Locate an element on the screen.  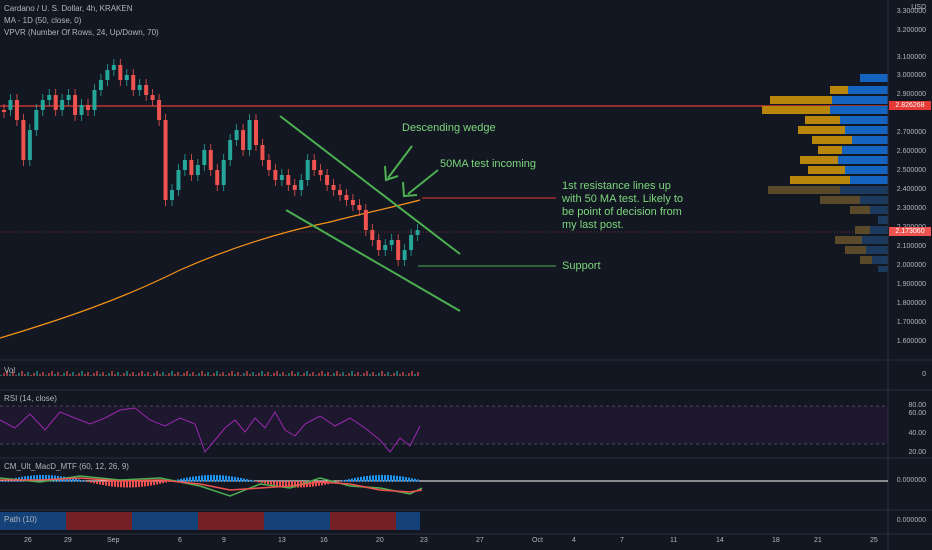
vpvr-legend: VPVR (Number Of Rows, 24, Up/Down, 70) is located at coordinates (81, 32).